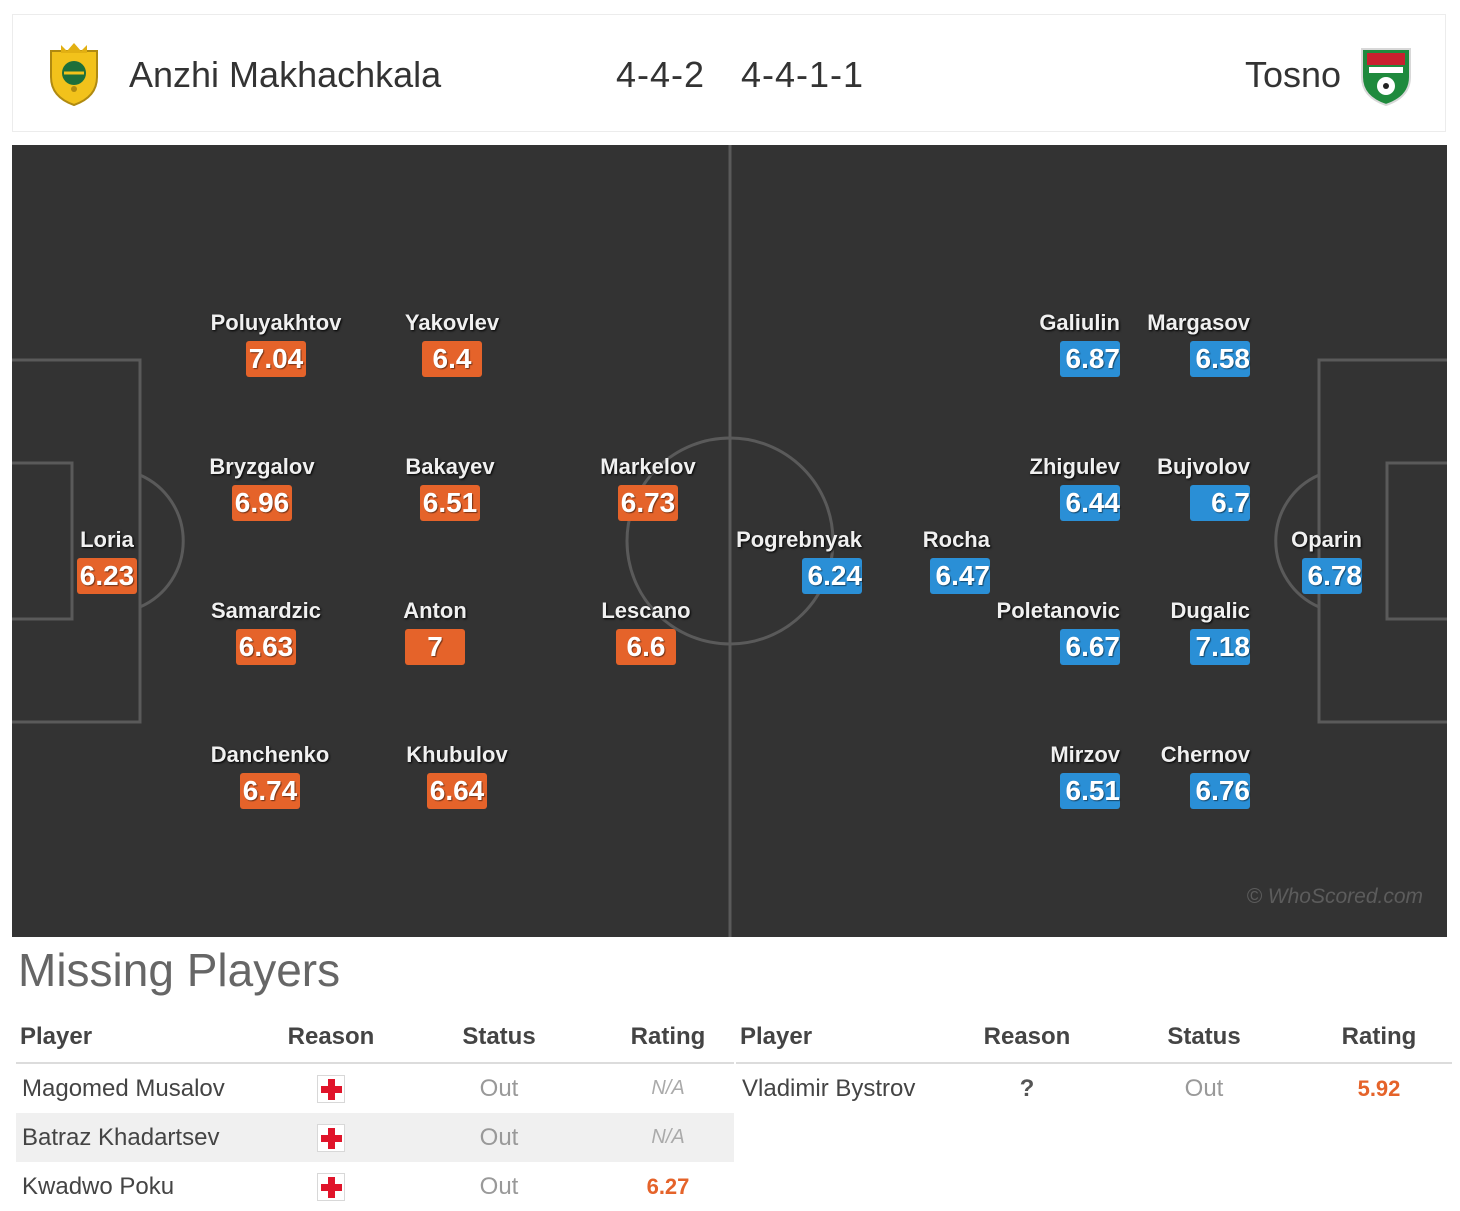  Describe the element at coordinates (1210, 610) in the screenshot. I see `player-name: Dugalic` at that location.